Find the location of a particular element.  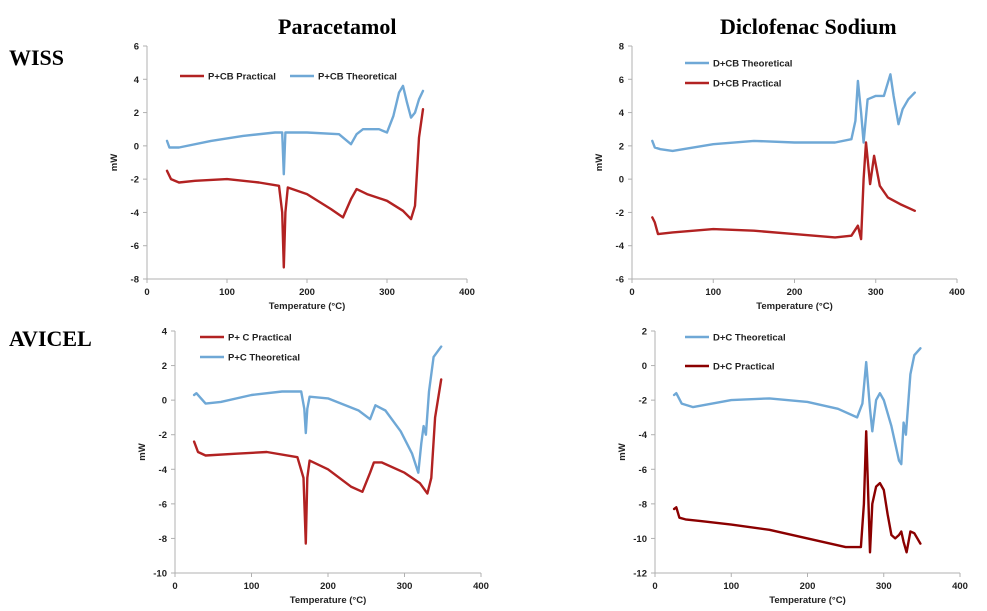

y-tick-label: -12 is located at coordinates (640, 574).